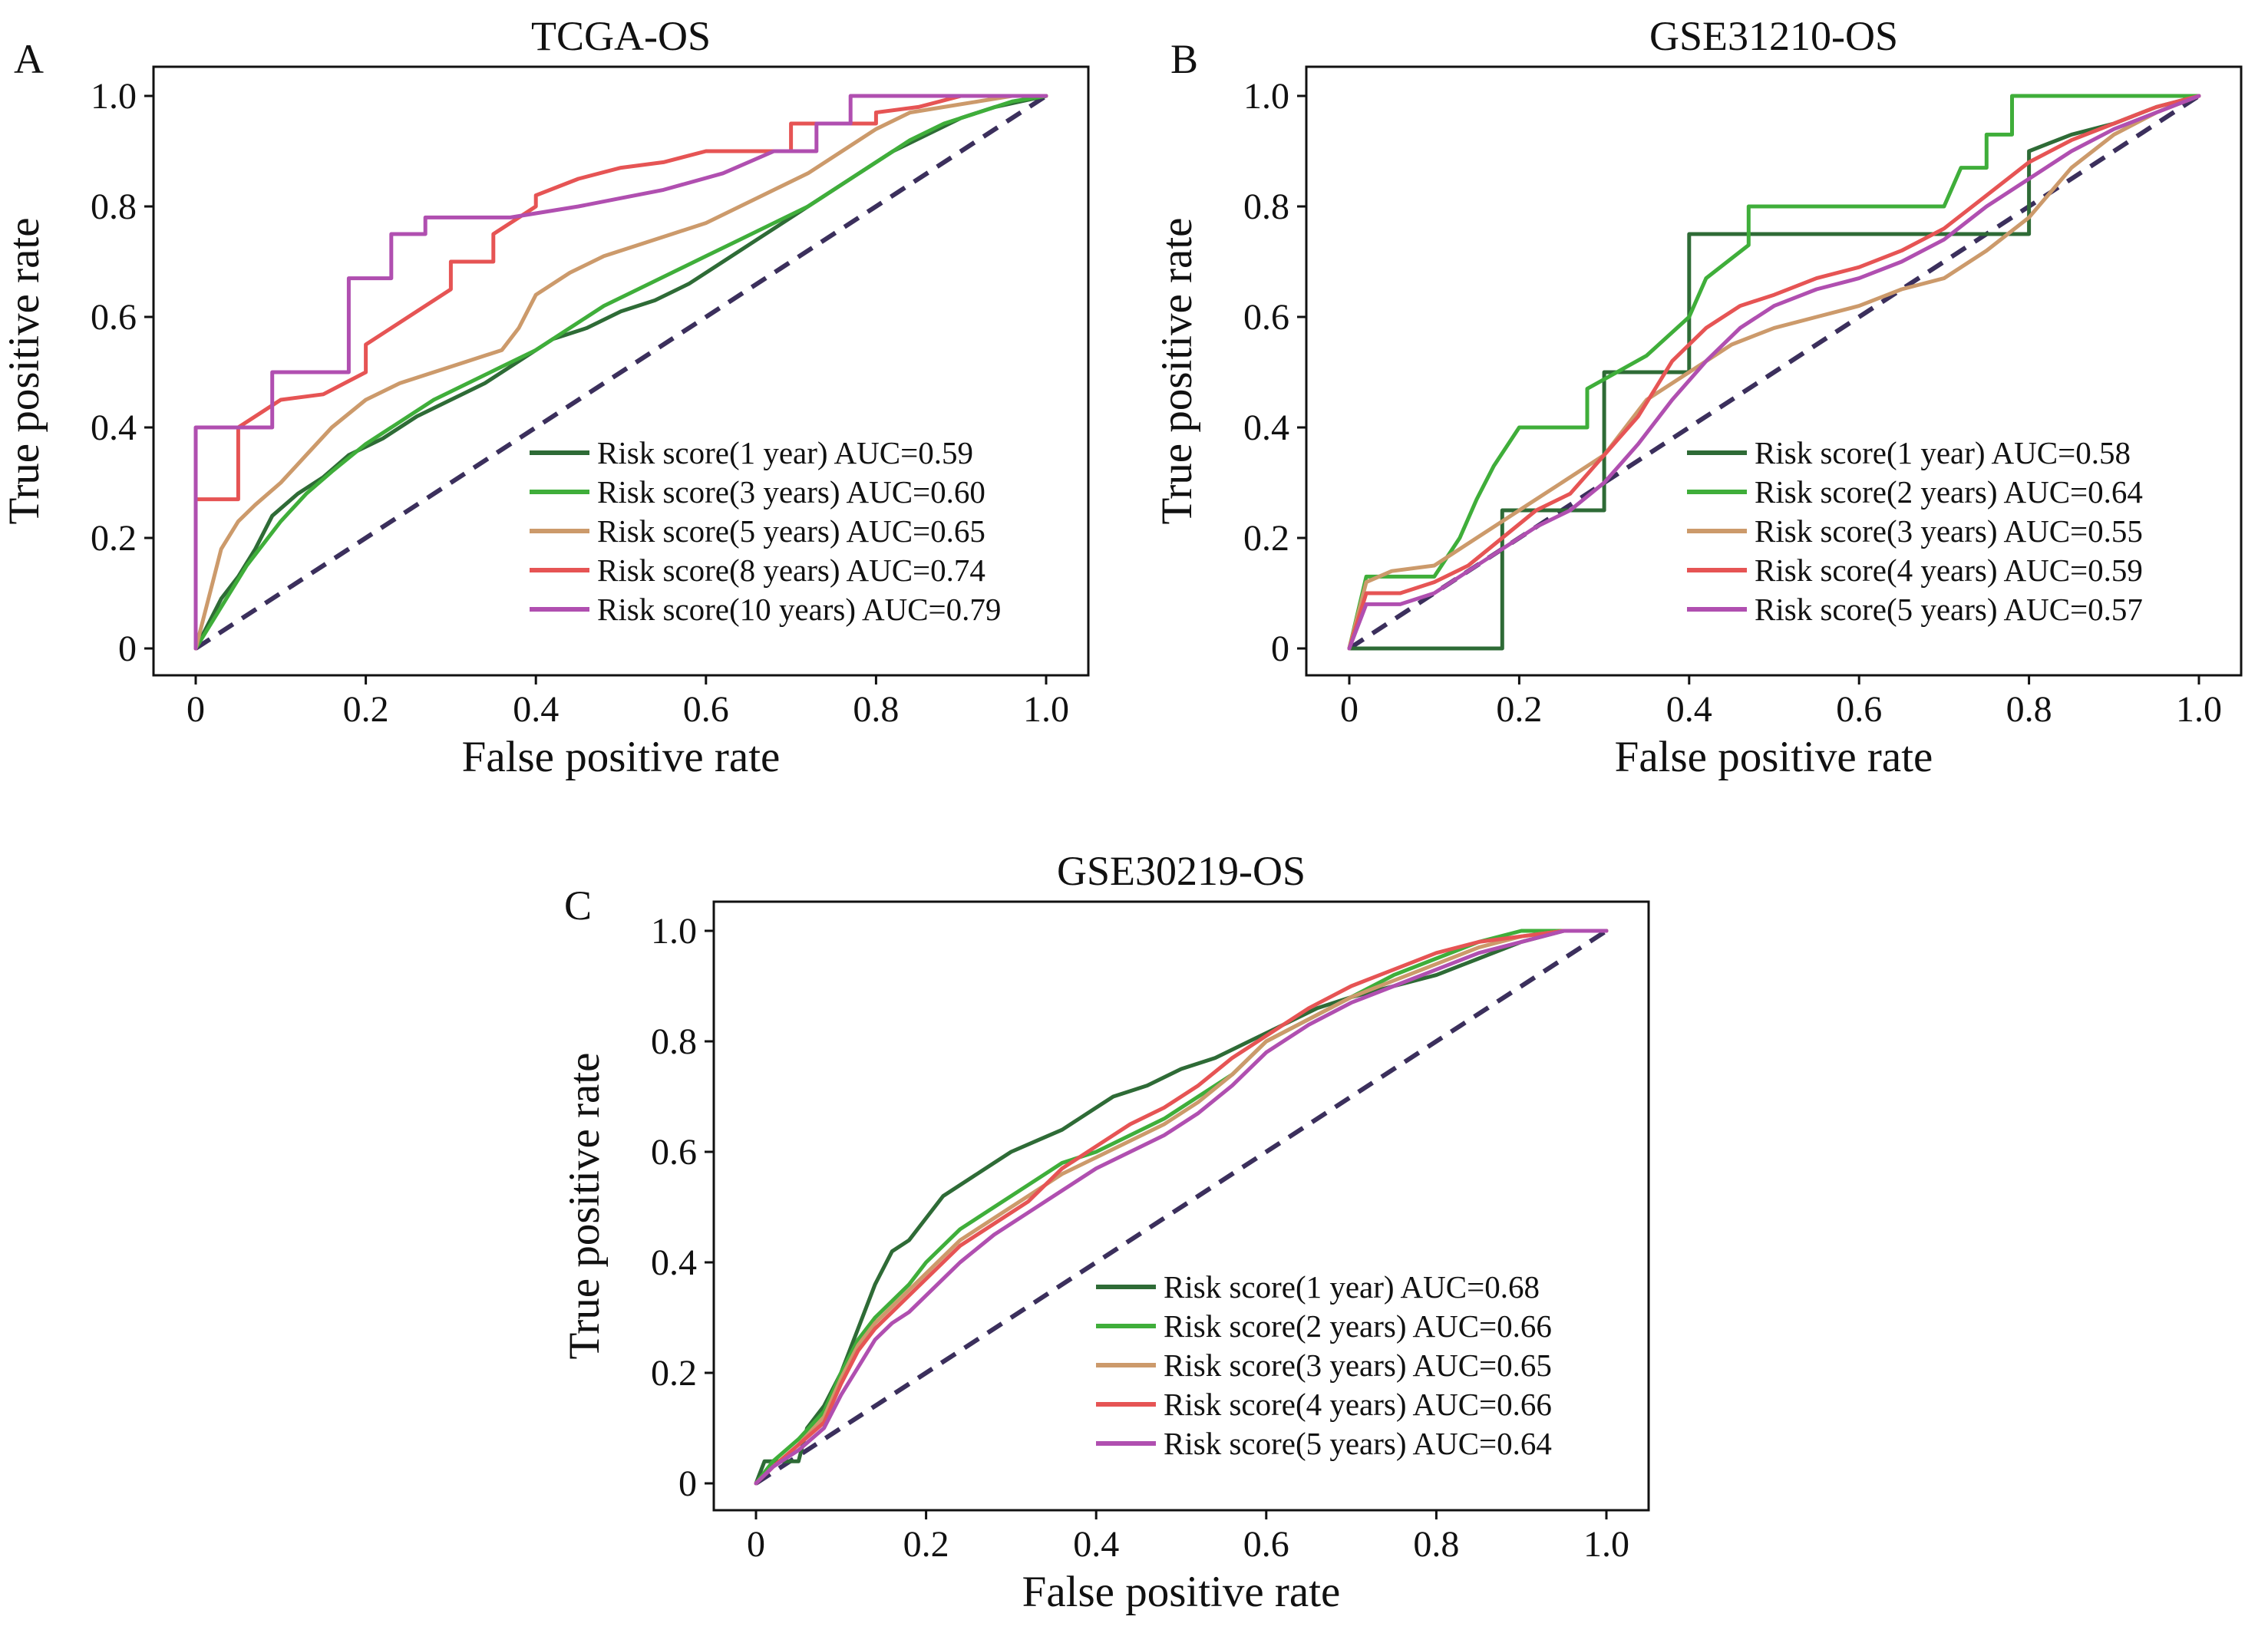  Describe the element at coordinates (1949, 609) in the screenshot. I see `legend-label-5-years: Risk score(5 years) AUC=0.57` at that location.